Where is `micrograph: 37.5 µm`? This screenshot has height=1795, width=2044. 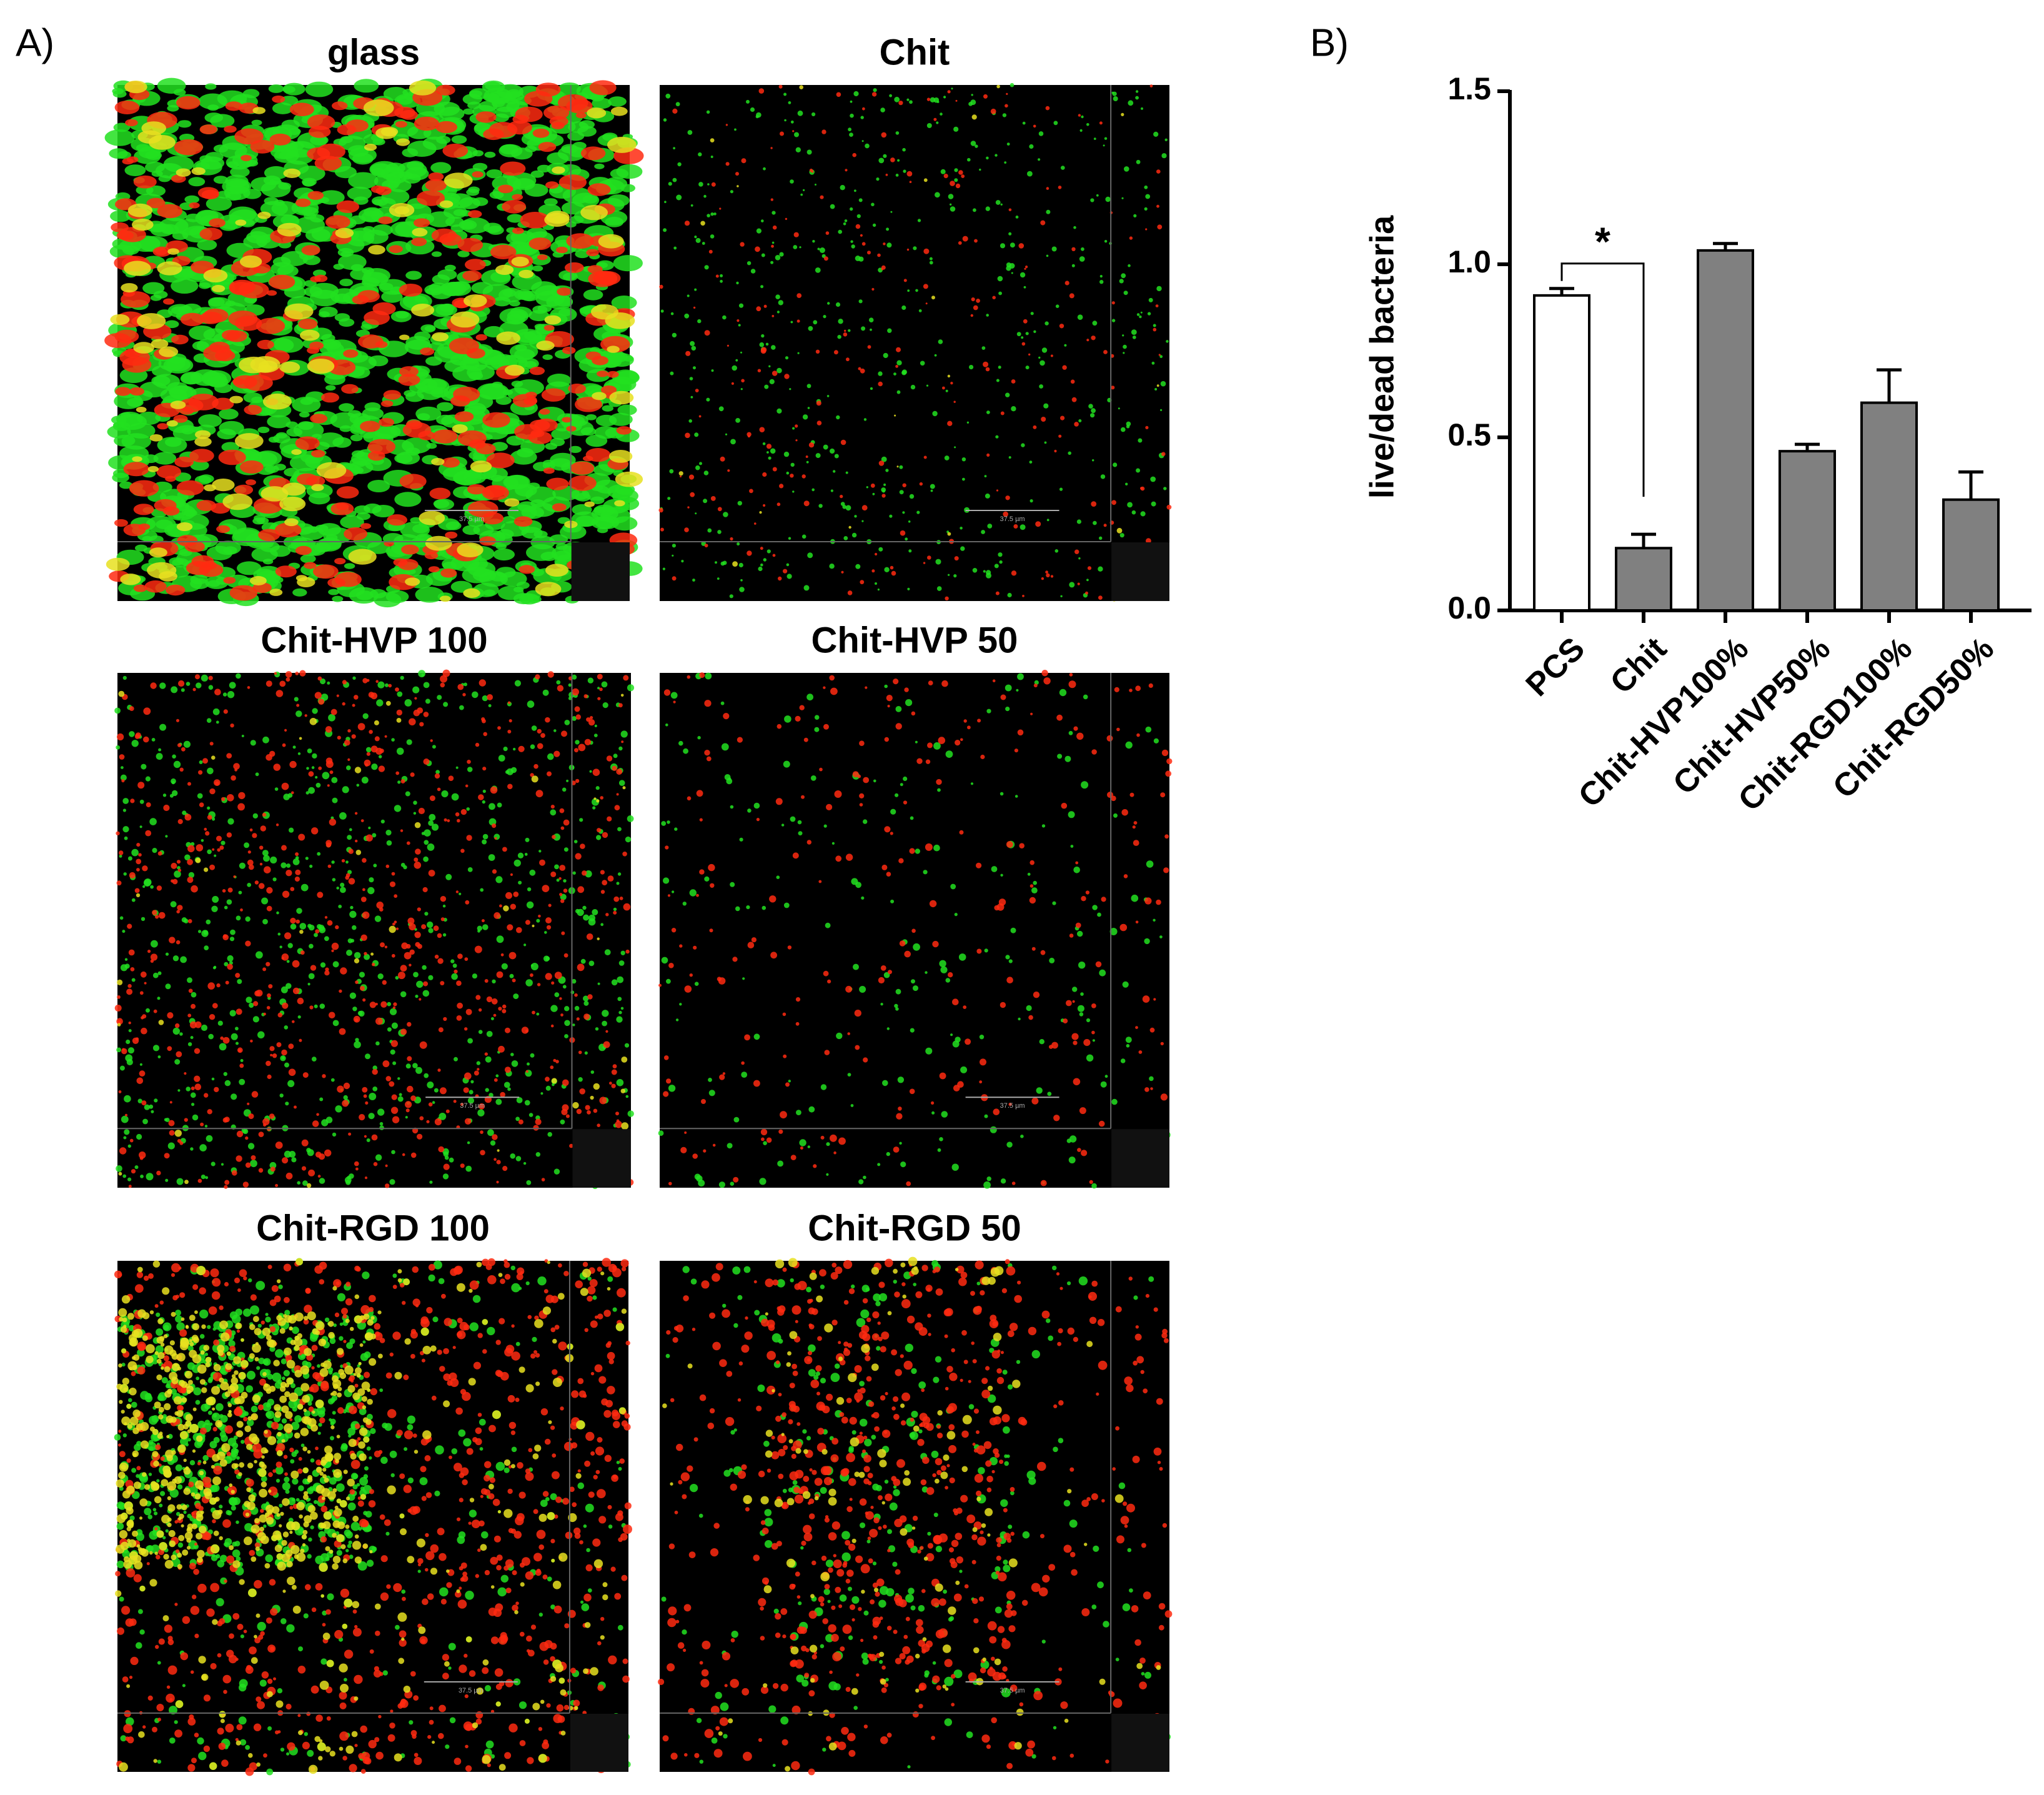 micrograph: 37.5 µm is located at coordinates (915, 929).